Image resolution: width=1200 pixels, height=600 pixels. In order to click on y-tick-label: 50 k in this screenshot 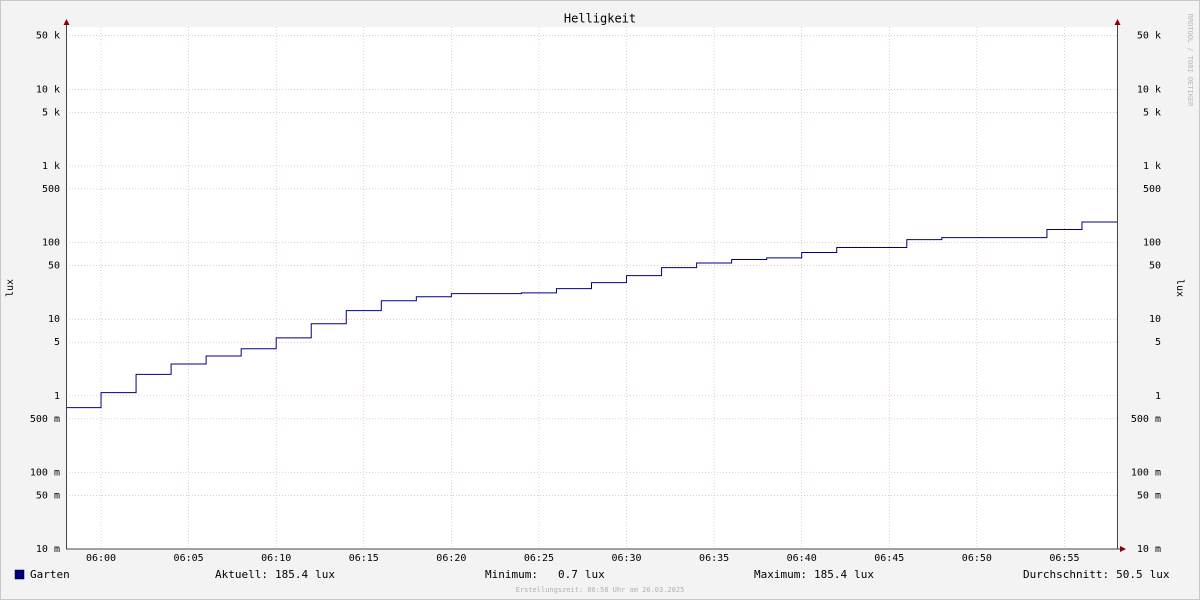, I will do `click(48, 36)`.